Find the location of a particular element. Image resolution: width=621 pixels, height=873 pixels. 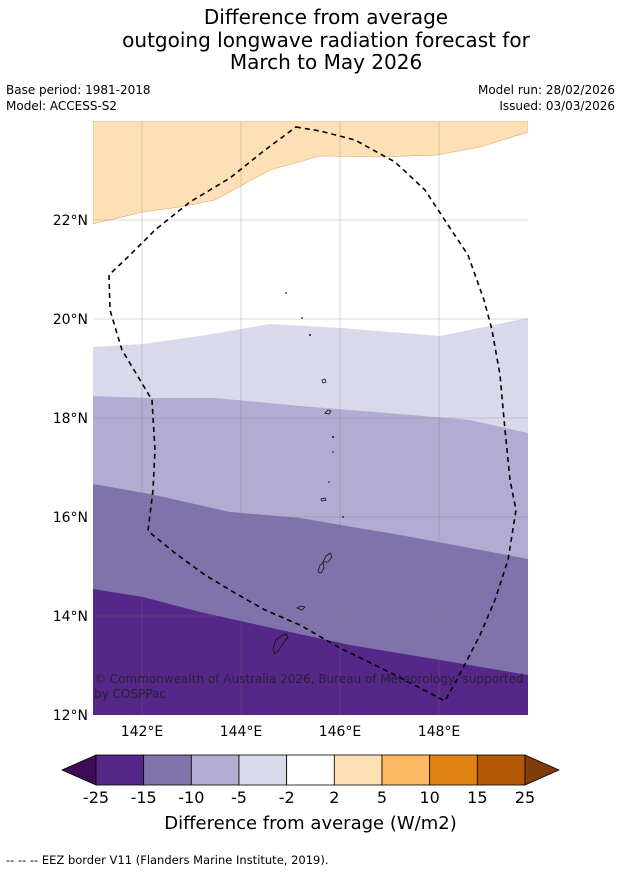

colorbar-extend-low is located at coordinates (79, 770).